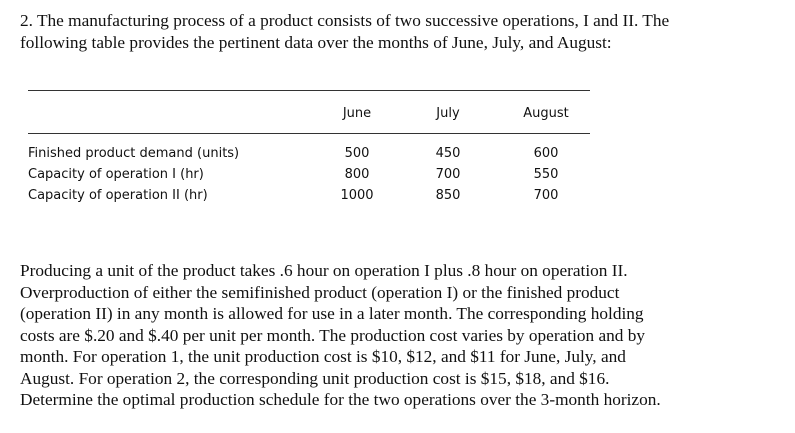  Describe the element at coordinates (448, 195) in the screenshot. I see `table-cell: 850` at that location.